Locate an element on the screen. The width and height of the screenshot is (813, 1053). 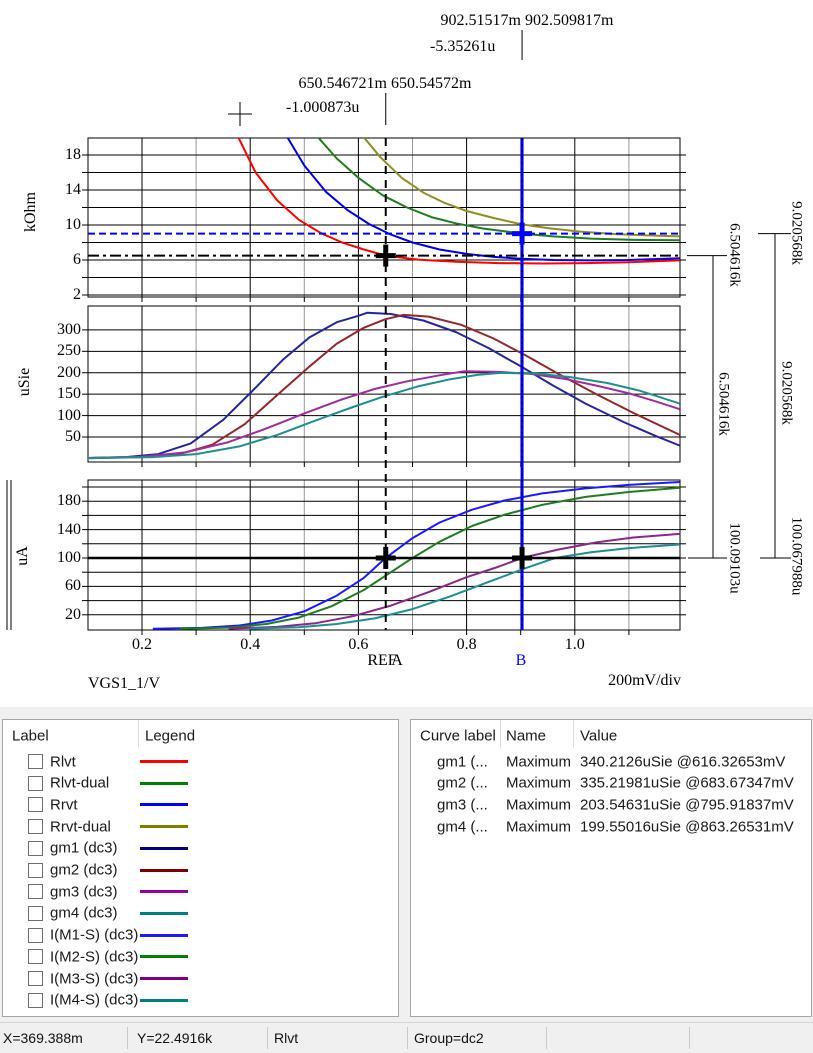
legend-checkbox-i-m1-s-dc3- is located at coordinates (35, 935).